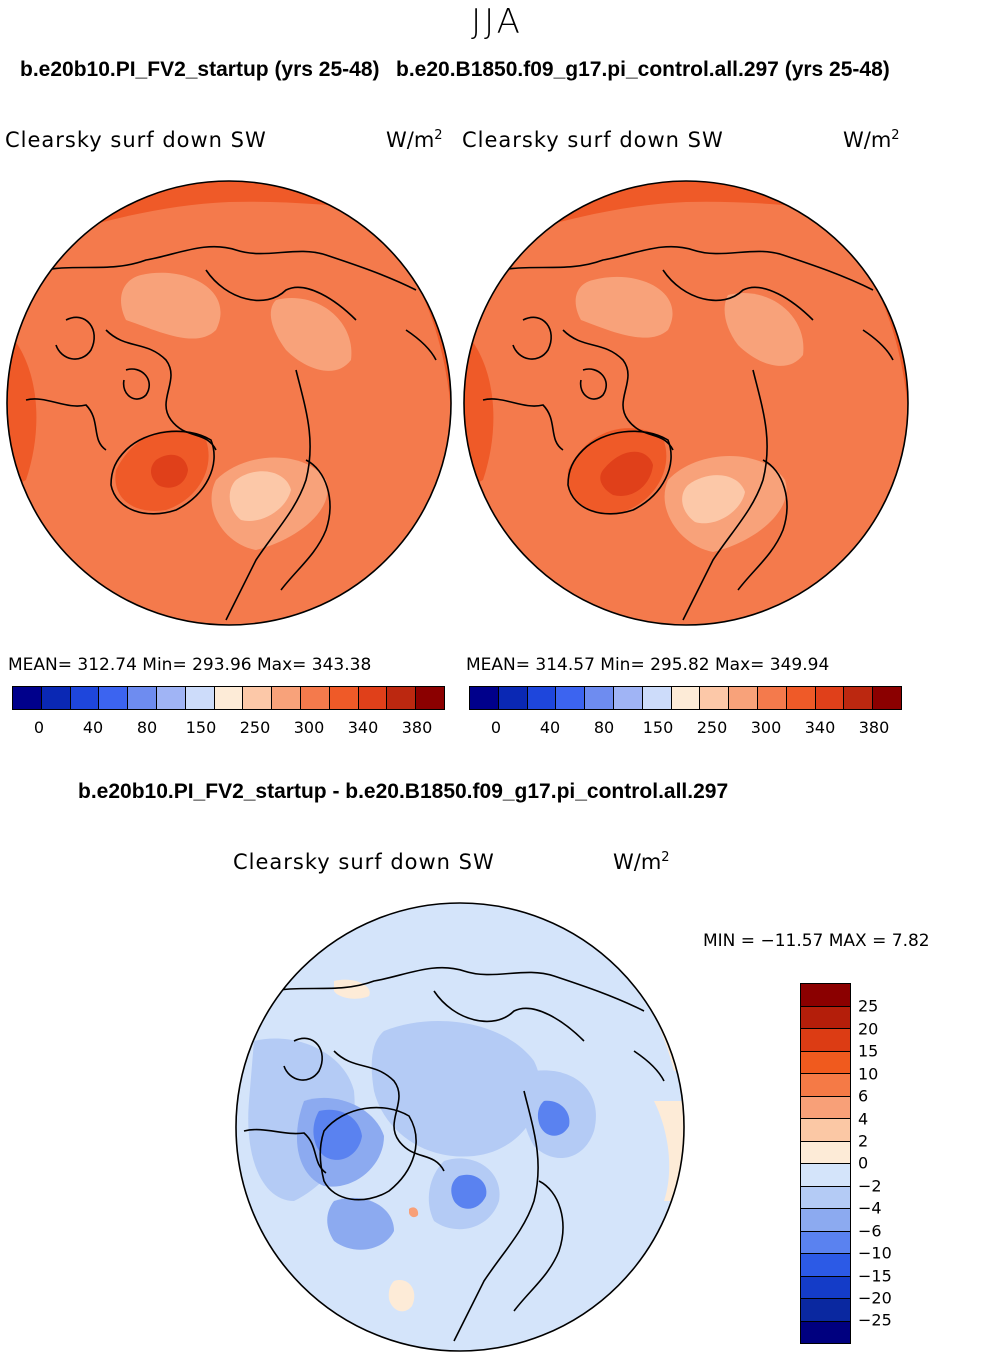 Image resolution: width=994 pixels, height=1353 pixels. I want to click on map-region-d-warm, so click(401, 1296).